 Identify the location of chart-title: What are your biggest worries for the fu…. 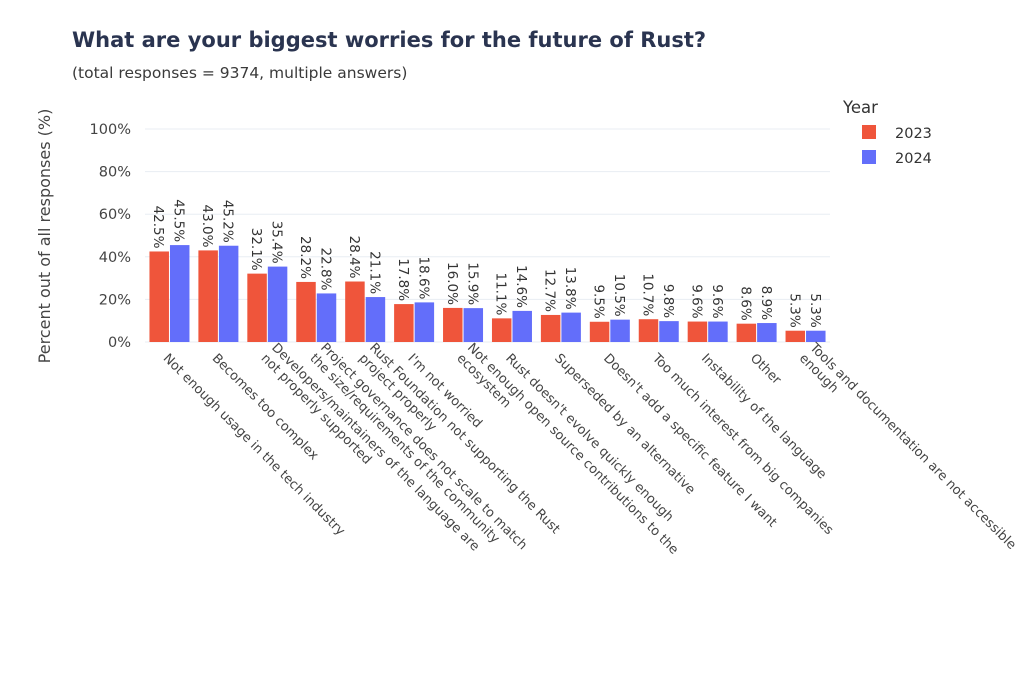
(389, 40).